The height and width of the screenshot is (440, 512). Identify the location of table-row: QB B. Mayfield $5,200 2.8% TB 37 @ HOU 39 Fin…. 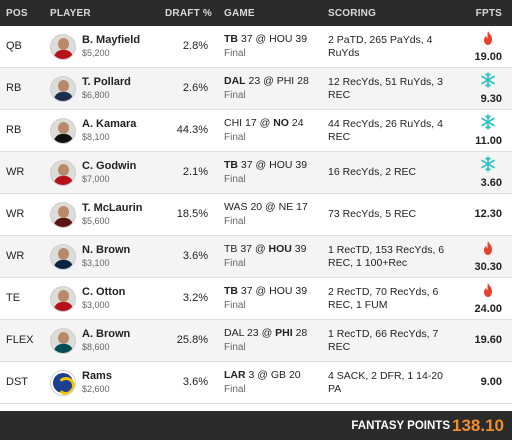
(256, 47).